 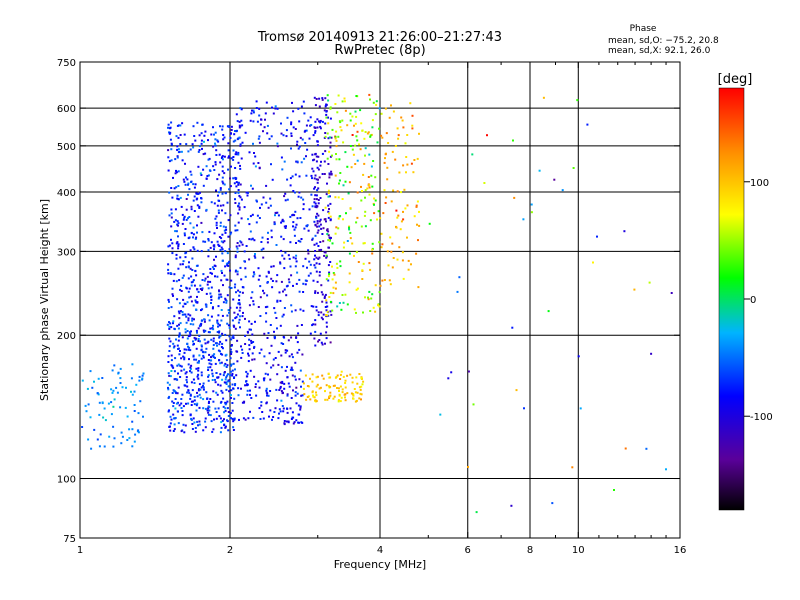 What do you see at coordinates (66, 109) in the screenshot?
I see `y-tick-label: 600` at bounding box center [66, 109].